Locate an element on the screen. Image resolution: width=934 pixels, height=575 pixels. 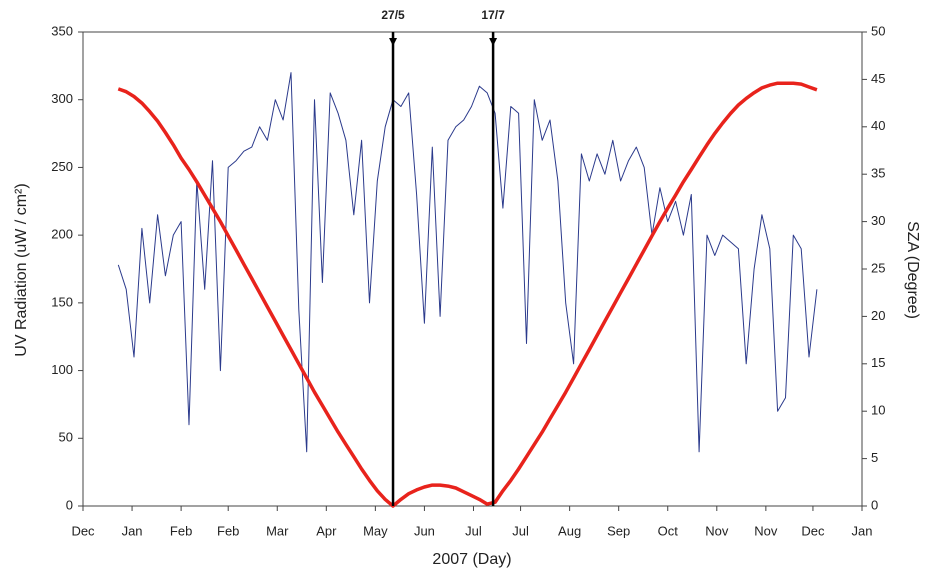
y-tick-label: 150 is located at coordinates (62, 301).